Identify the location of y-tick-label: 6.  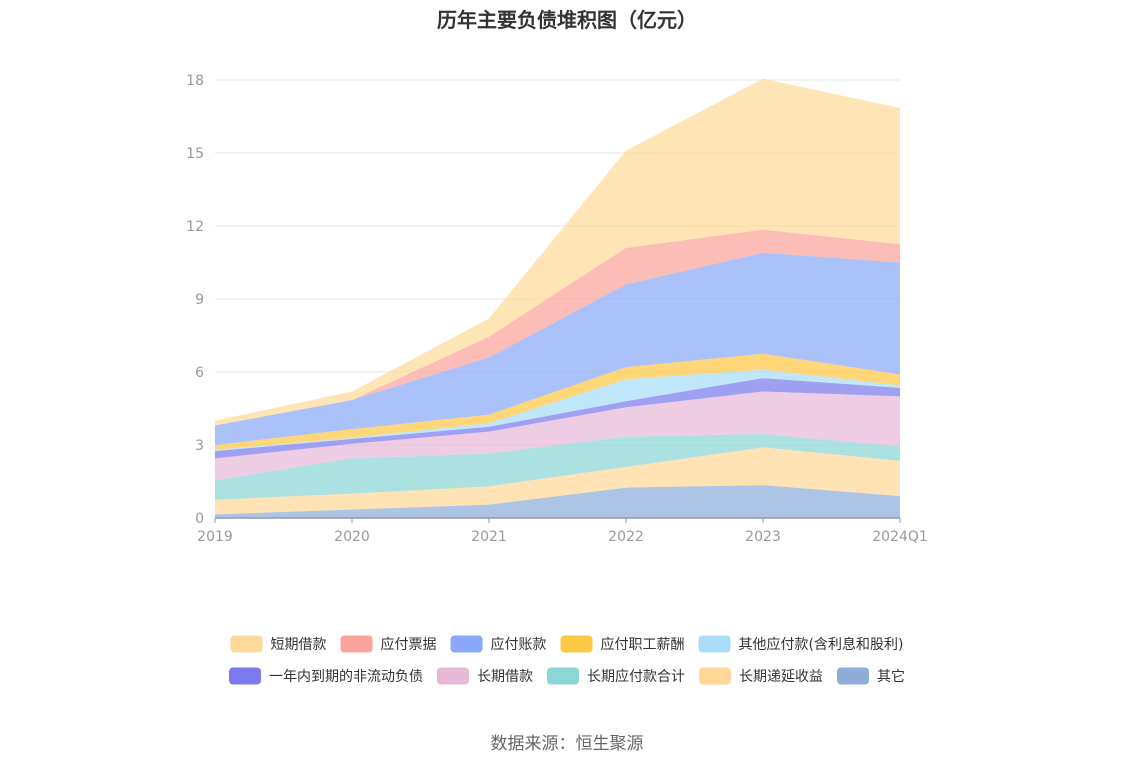
(199, 373).